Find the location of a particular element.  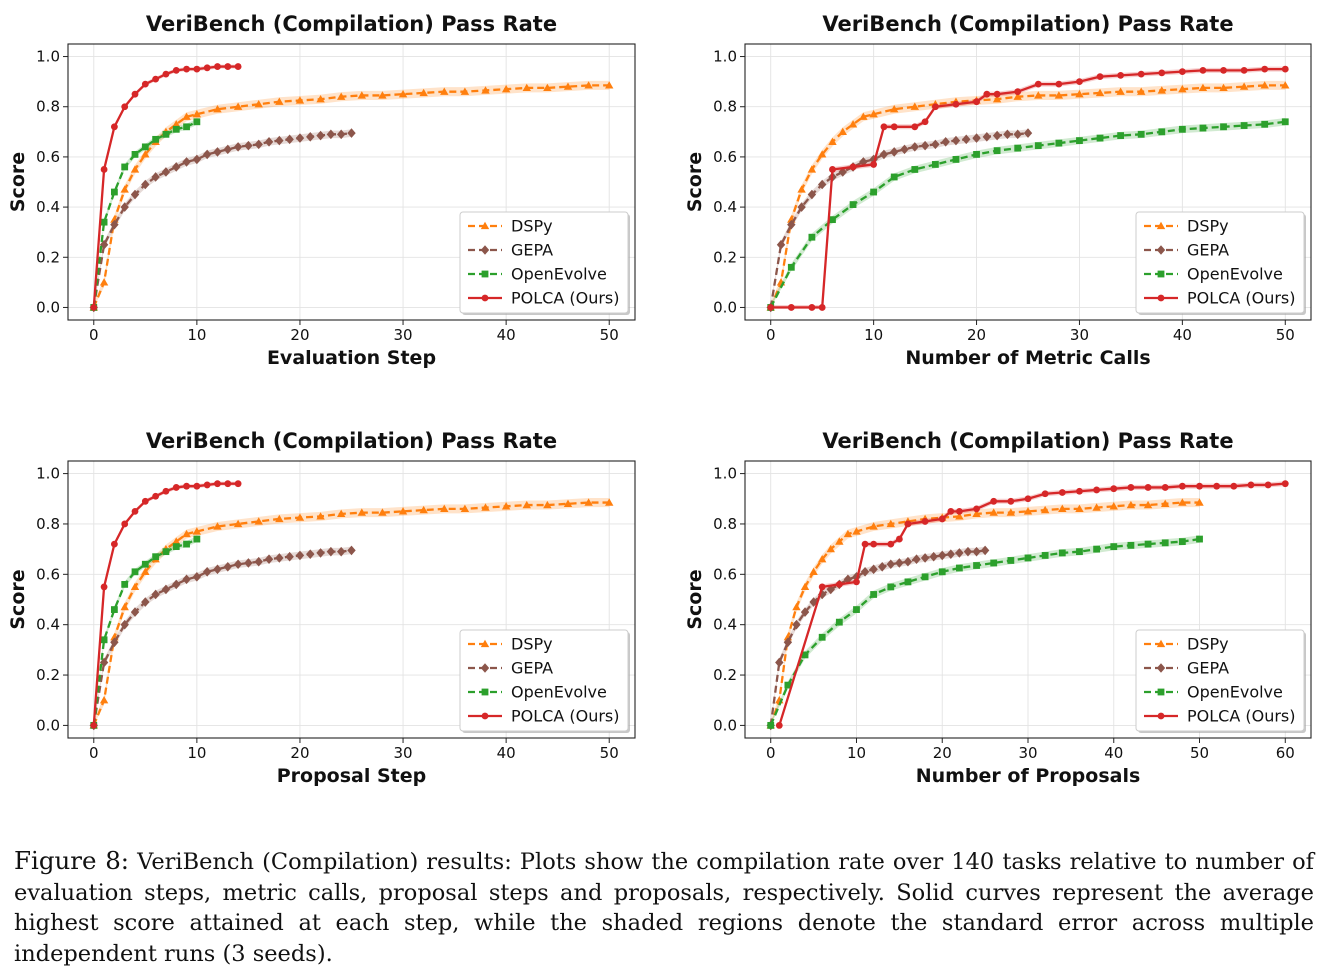

legend-label: DSPy is located at coordinates (532, 644).